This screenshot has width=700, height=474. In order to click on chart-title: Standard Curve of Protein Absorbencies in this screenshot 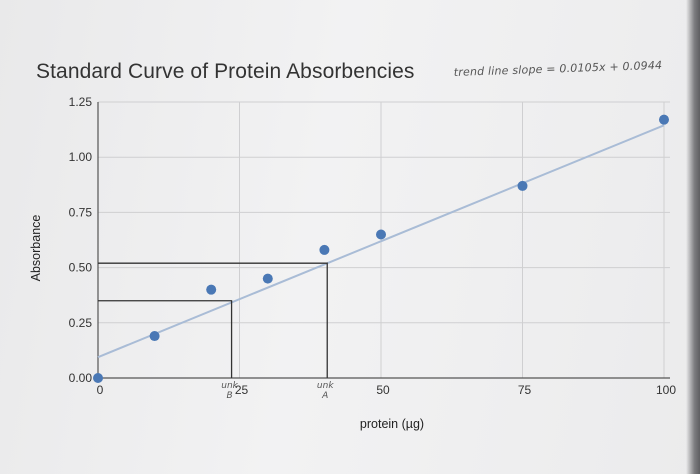, I will do `click(225, 71)`.